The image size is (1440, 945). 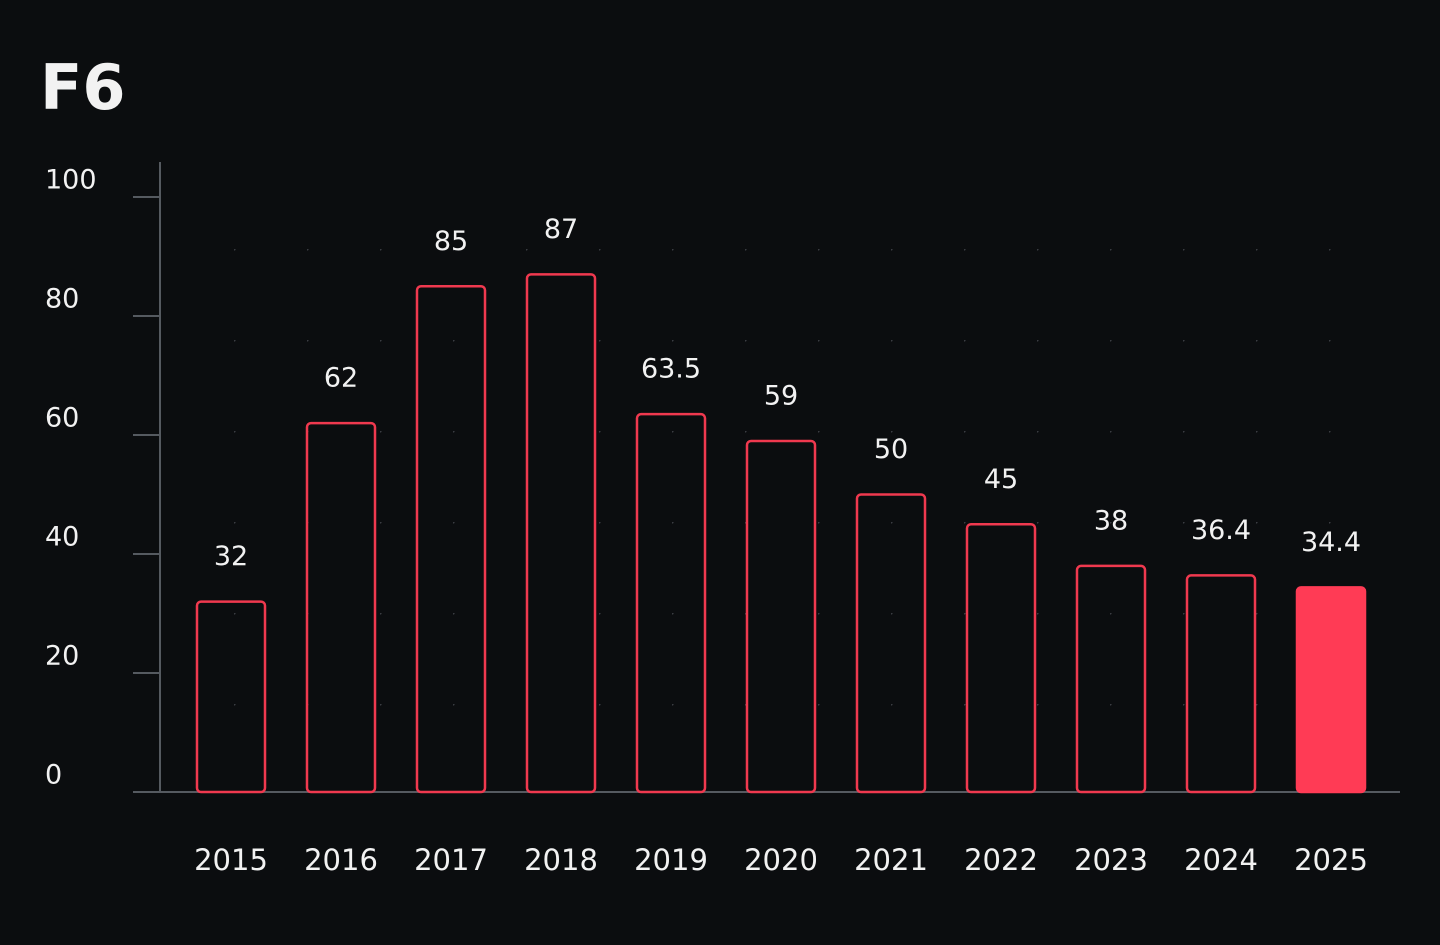 What do you see at coordinates (1111, 520) in the screenshot?
I see `value-label: 38` at bounding box center [1111, 520].